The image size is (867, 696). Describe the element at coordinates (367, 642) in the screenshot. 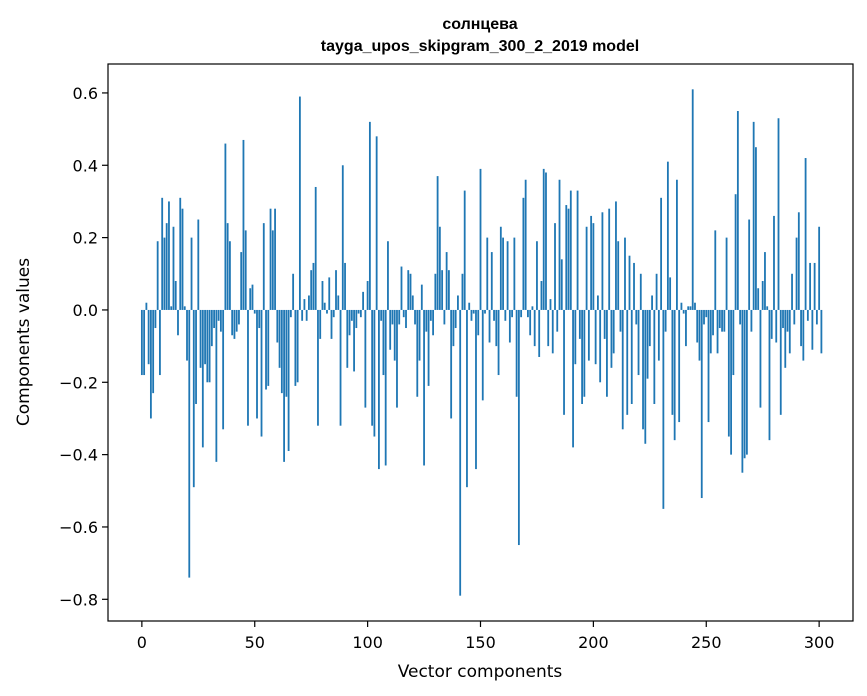

I see `x-tick-label: 100` at that location.